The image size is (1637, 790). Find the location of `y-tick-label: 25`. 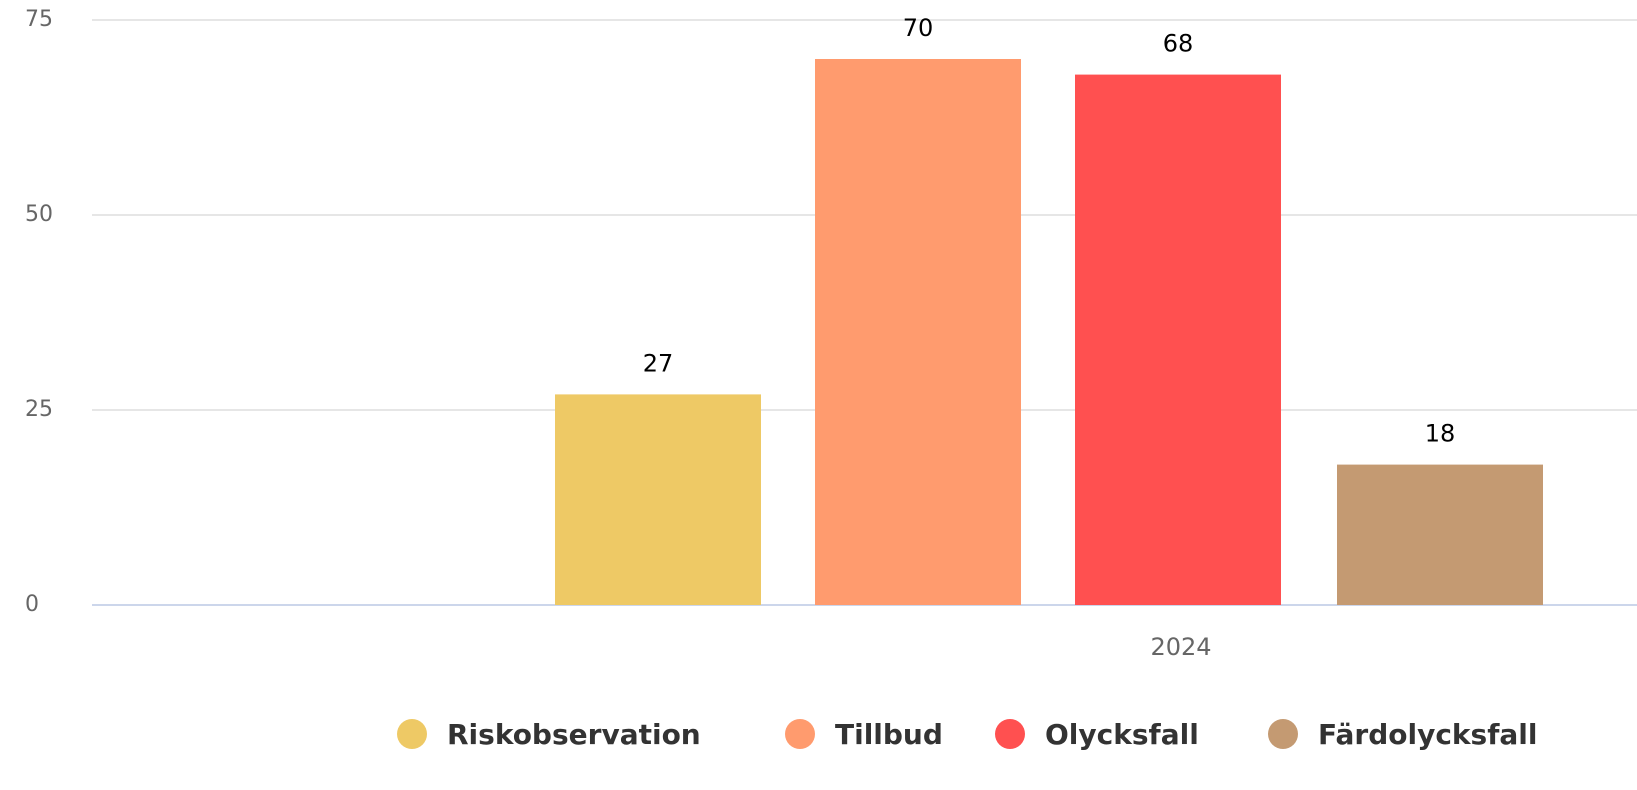

y-tick-label: 25 is located at coordinates (39, 409).